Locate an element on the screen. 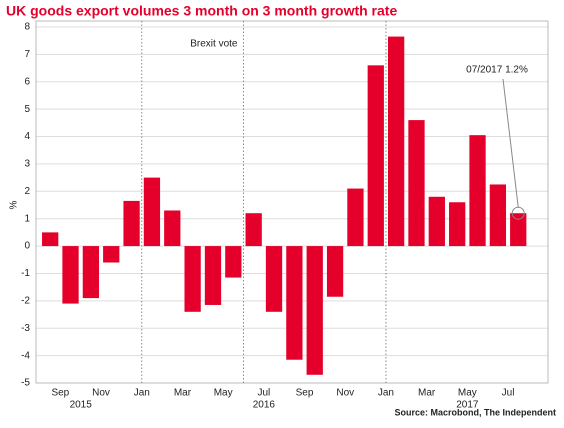  y-tick-label: 6 is located at coordinates (27, 81).